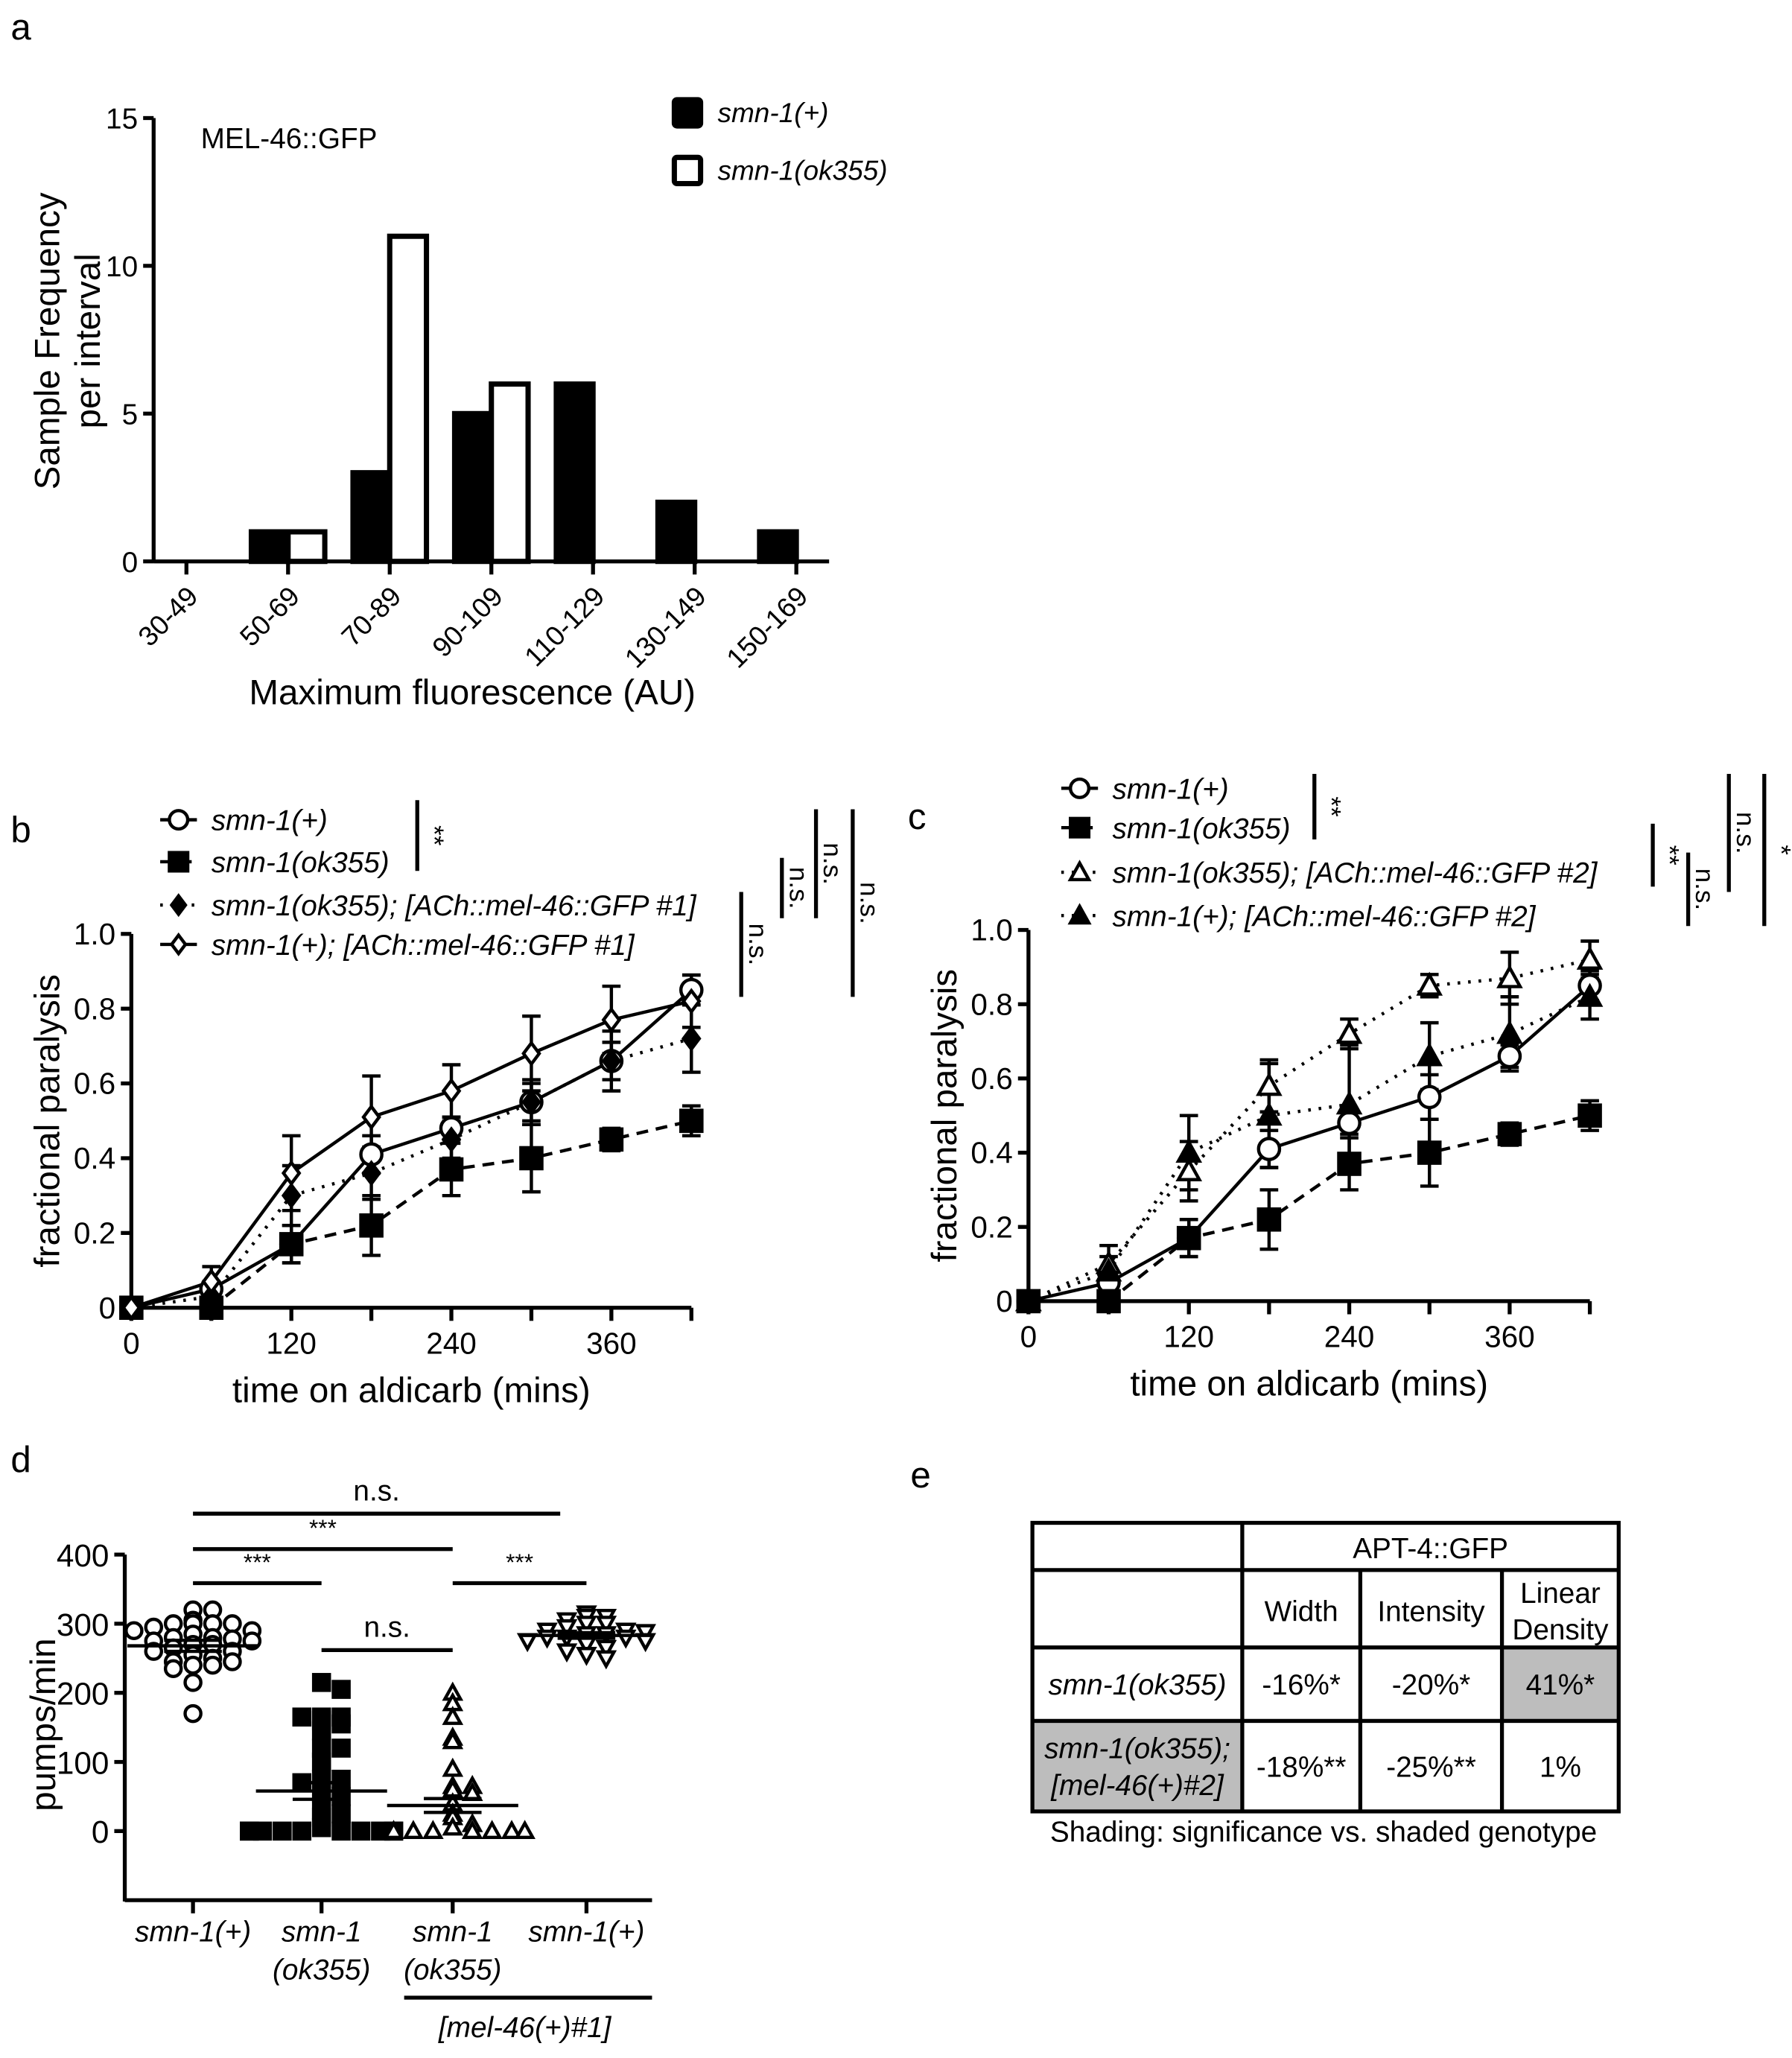 The image size is (1792, 2058). I want to click on x-tick-label: smn-1, so click(453, 1932).